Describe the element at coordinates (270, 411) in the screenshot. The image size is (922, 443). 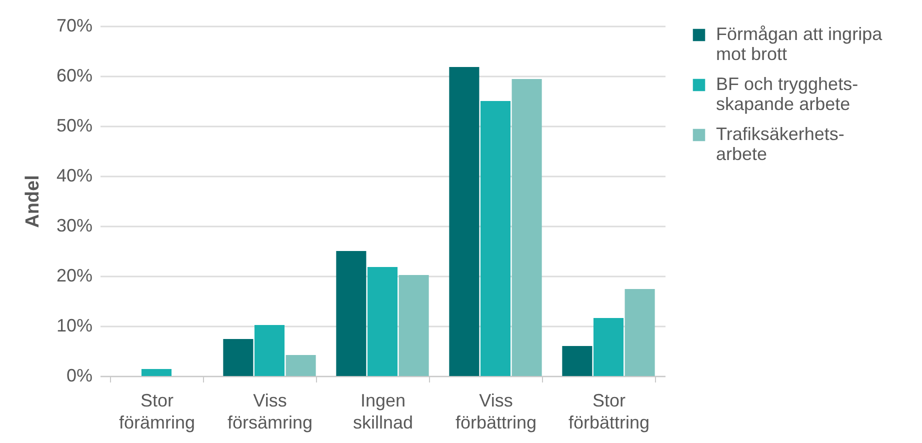
I see `x-tick-label: Viss försämring` at that location.